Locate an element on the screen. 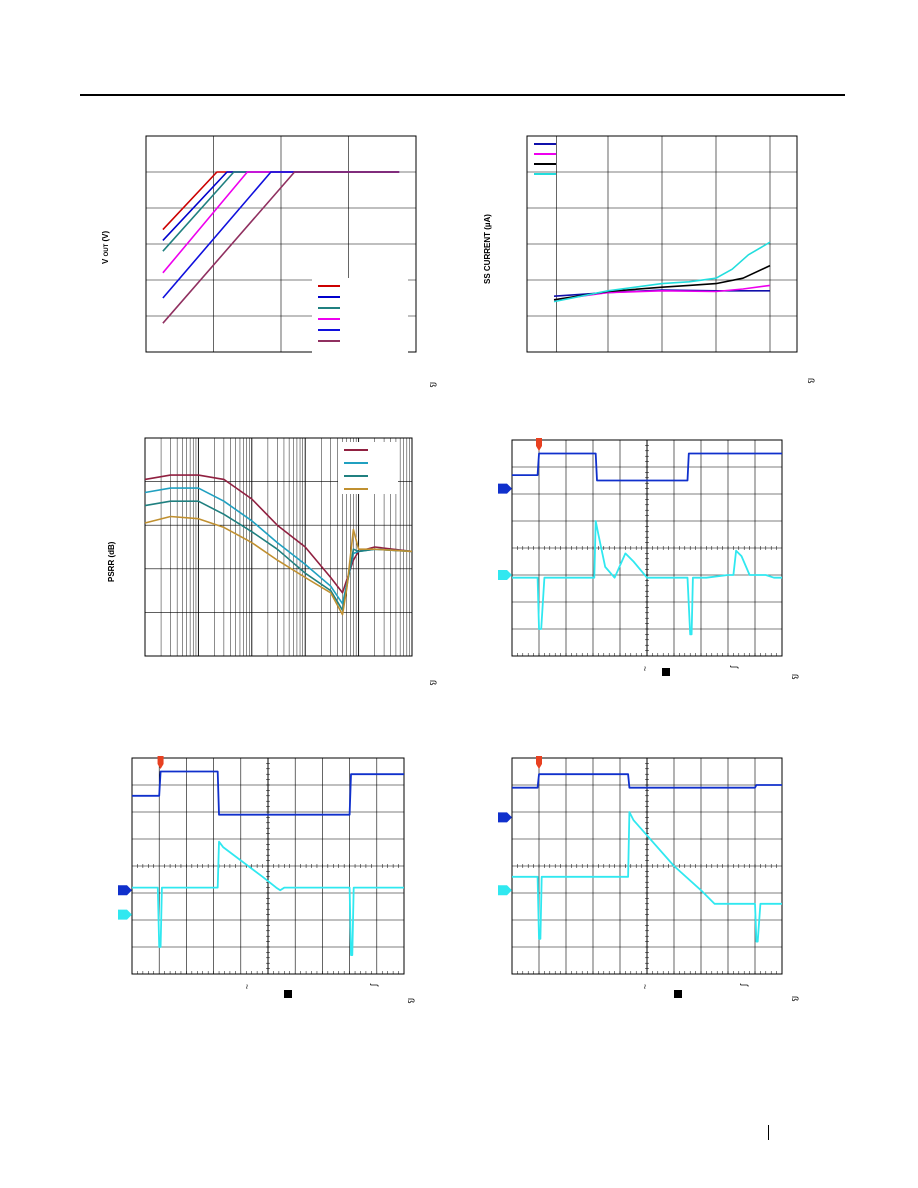 The image size is (918, 1188). chart-scope-2: ~ ʃ ß is located at coordinates (267, 880).